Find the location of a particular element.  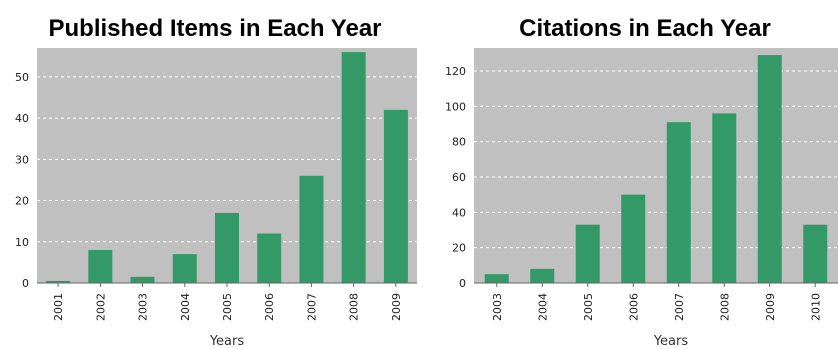

chart-title: Citations in Each Year is located at coordinates (645, 28).